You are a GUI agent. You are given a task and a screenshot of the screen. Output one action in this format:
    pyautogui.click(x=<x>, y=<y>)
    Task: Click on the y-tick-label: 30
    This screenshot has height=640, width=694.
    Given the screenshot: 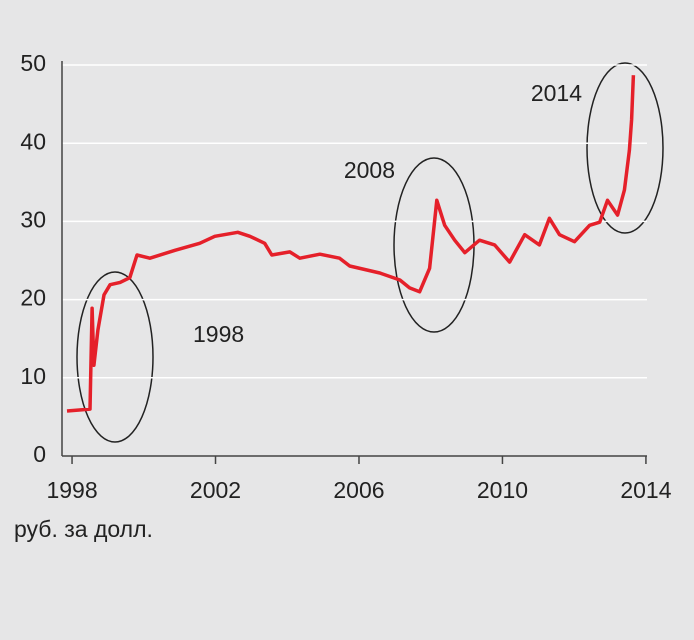 What is the action you would take?
    pyautogui.click(x=33, y=219)
    